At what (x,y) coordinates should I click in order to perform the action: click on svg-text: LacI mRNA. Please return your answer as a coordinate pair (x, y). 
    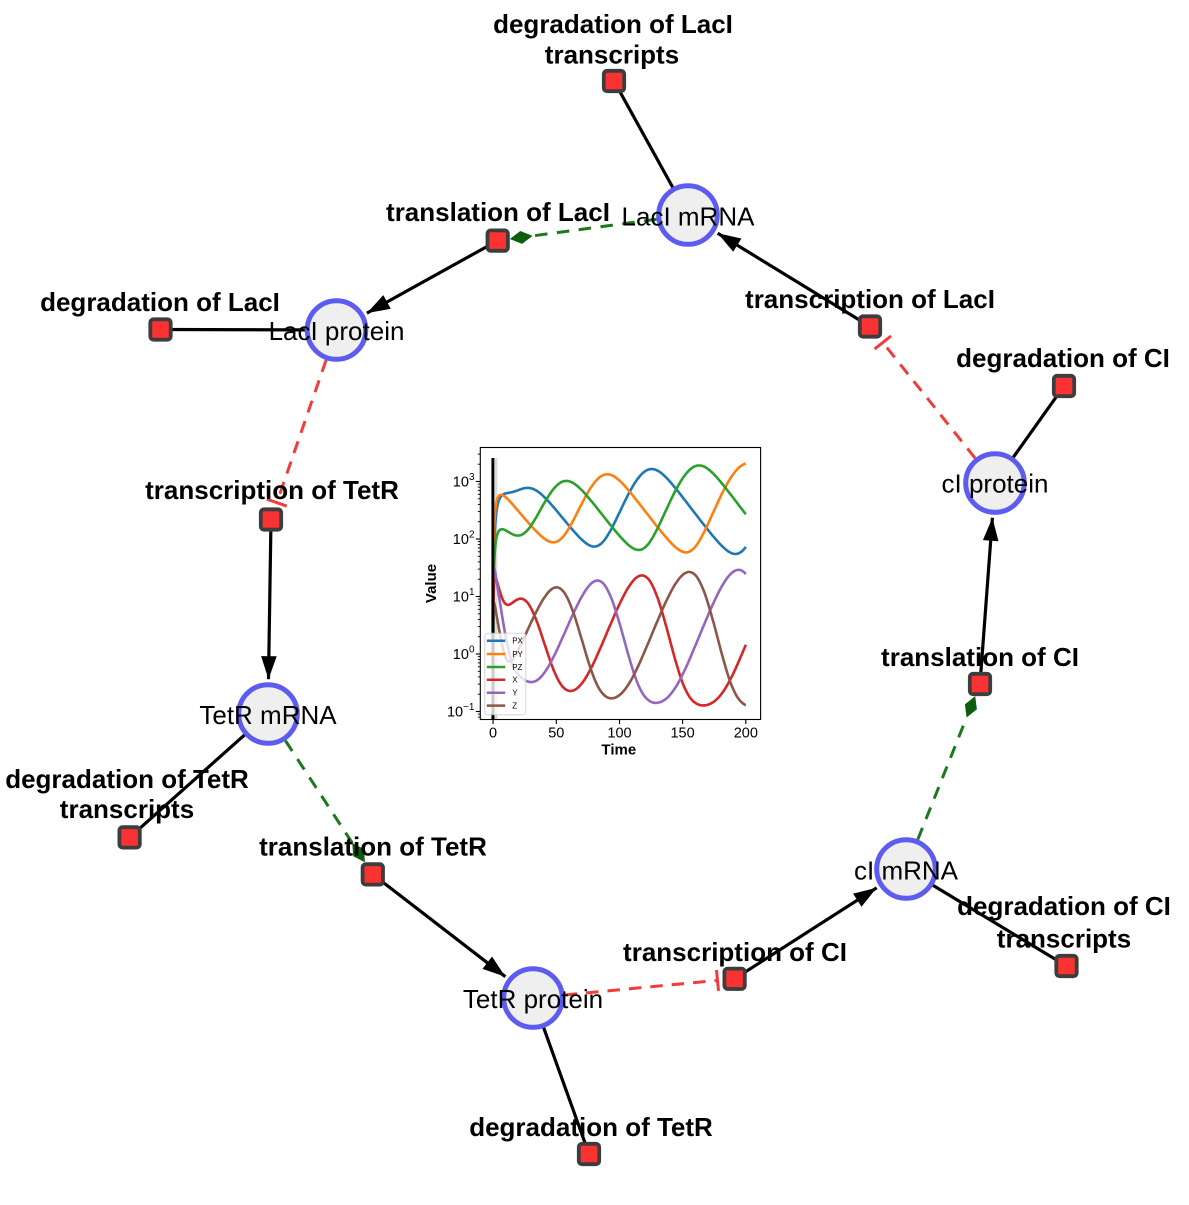
    Looking at the image, I should click on (689, 217).